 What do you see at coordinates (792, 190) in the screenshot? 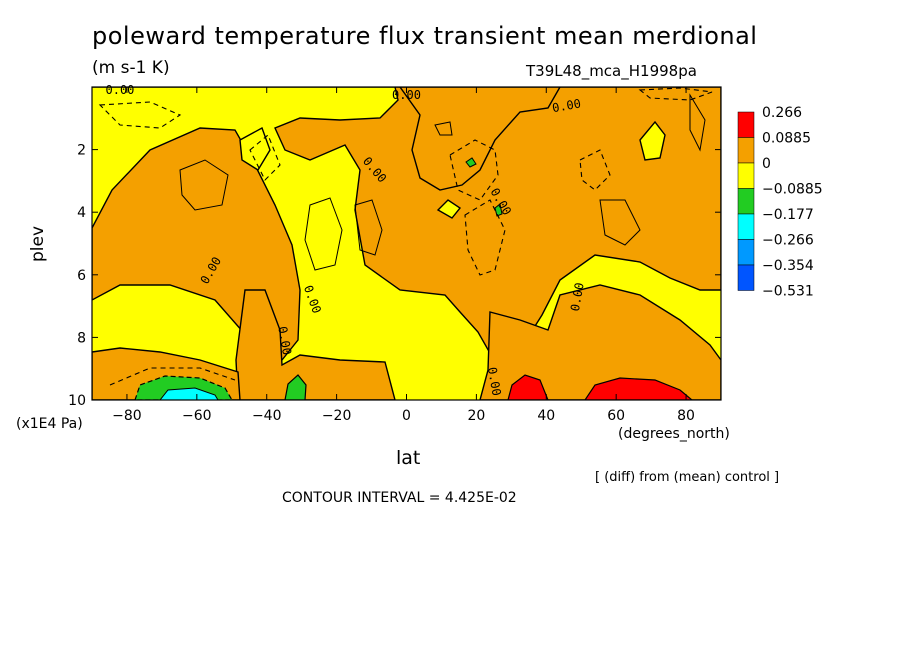
I see `colorbar-label: −0.0885` at bounding box center [792, 190].